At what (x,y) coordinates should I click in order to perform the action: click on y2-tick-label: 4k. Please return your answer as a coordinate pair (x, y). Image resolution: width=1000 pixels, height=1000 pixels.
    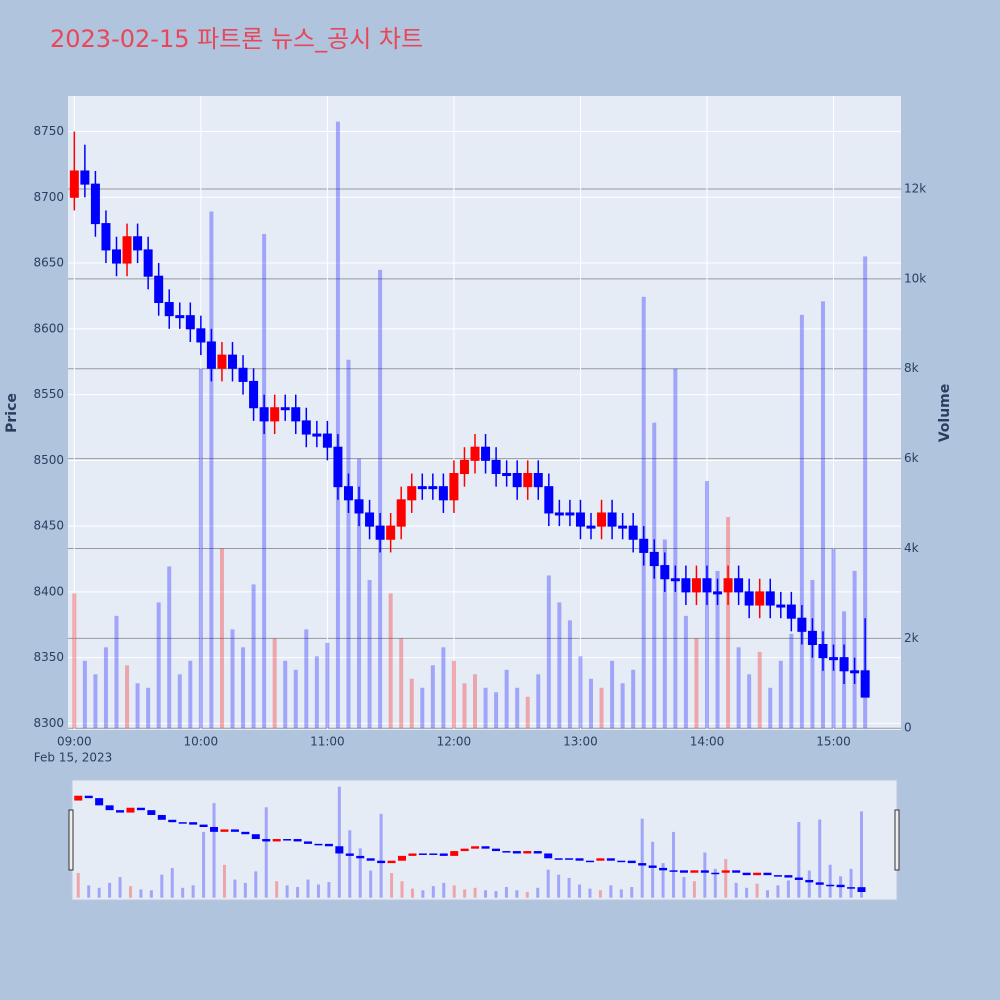
    Looking at the image, I should click on (911, 548).